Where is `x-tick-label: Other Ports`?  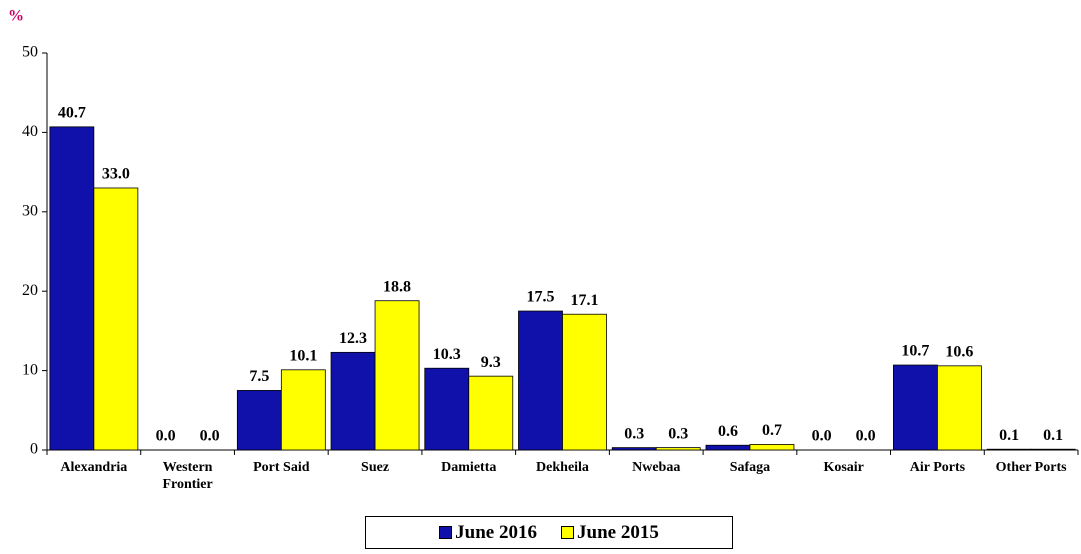
x-tick-label: Other Ports is located at coordinates (1031, 467).